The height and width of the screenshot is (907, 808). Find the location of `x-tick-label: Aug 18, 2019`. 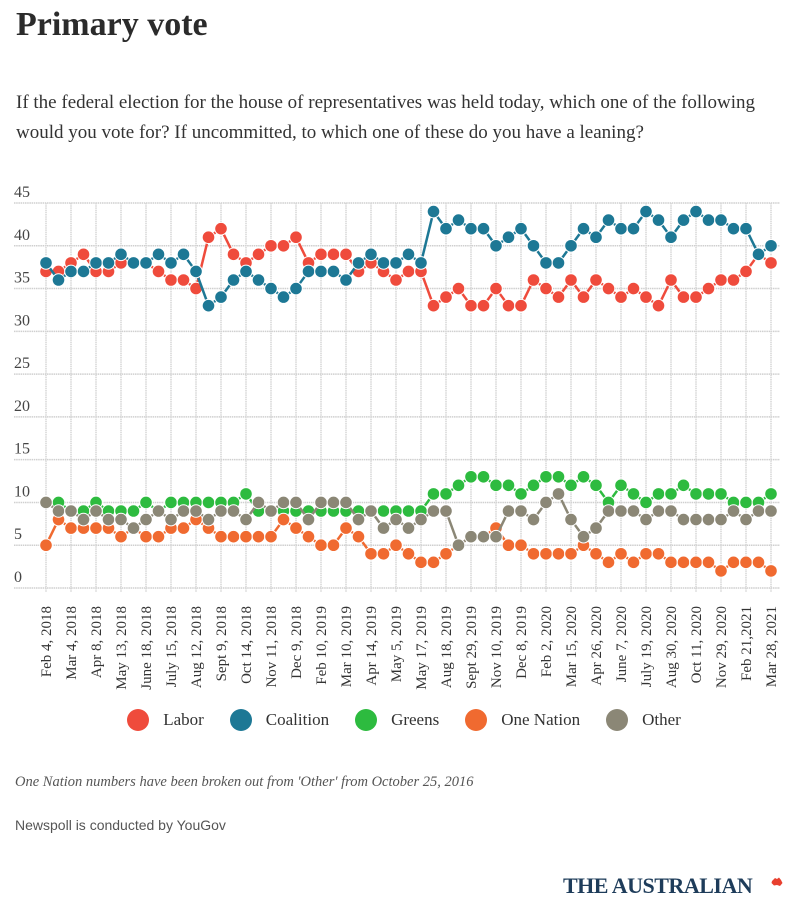

x-tick-label: Aug 18, 2019 is located at coordinates (447, 647).